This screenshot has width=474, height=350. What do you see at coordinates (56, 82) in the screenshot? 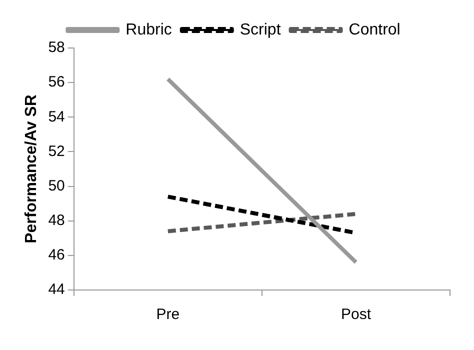
I see `y-tick-label: 56` at bounding box center [56, 82].